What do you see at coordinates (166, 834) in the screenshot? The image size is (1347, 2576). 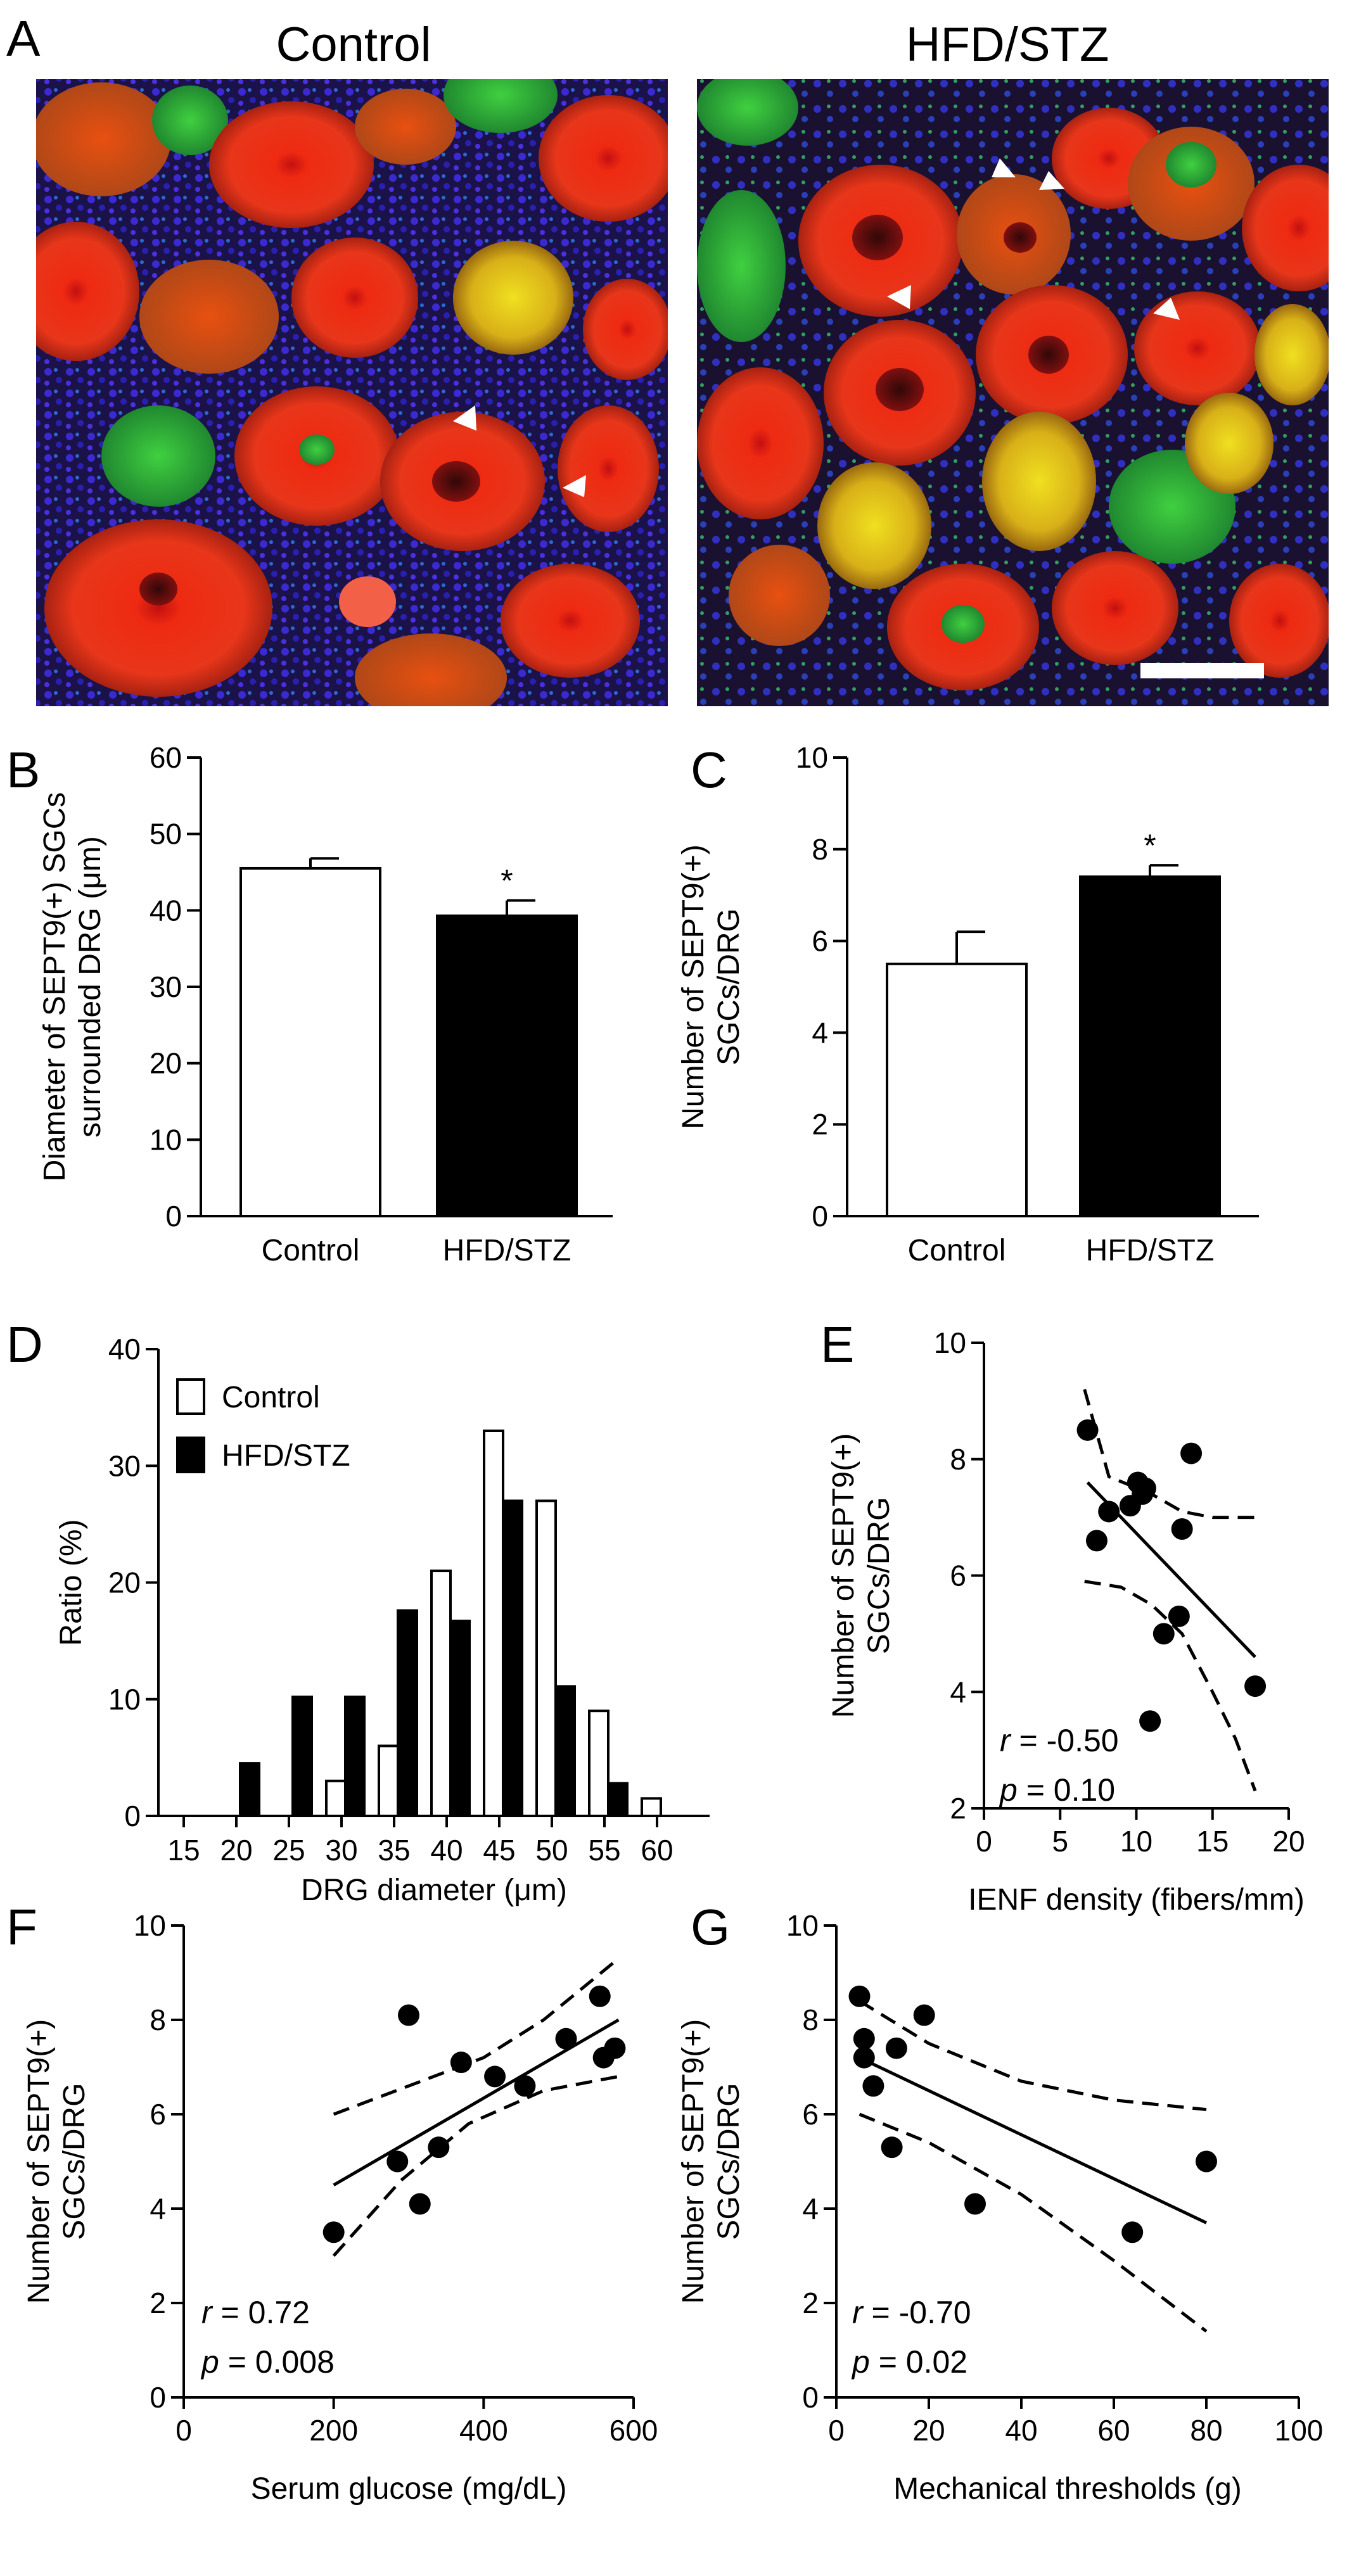 I see `y-tick-label: 50` at bounding box center [166, 834].